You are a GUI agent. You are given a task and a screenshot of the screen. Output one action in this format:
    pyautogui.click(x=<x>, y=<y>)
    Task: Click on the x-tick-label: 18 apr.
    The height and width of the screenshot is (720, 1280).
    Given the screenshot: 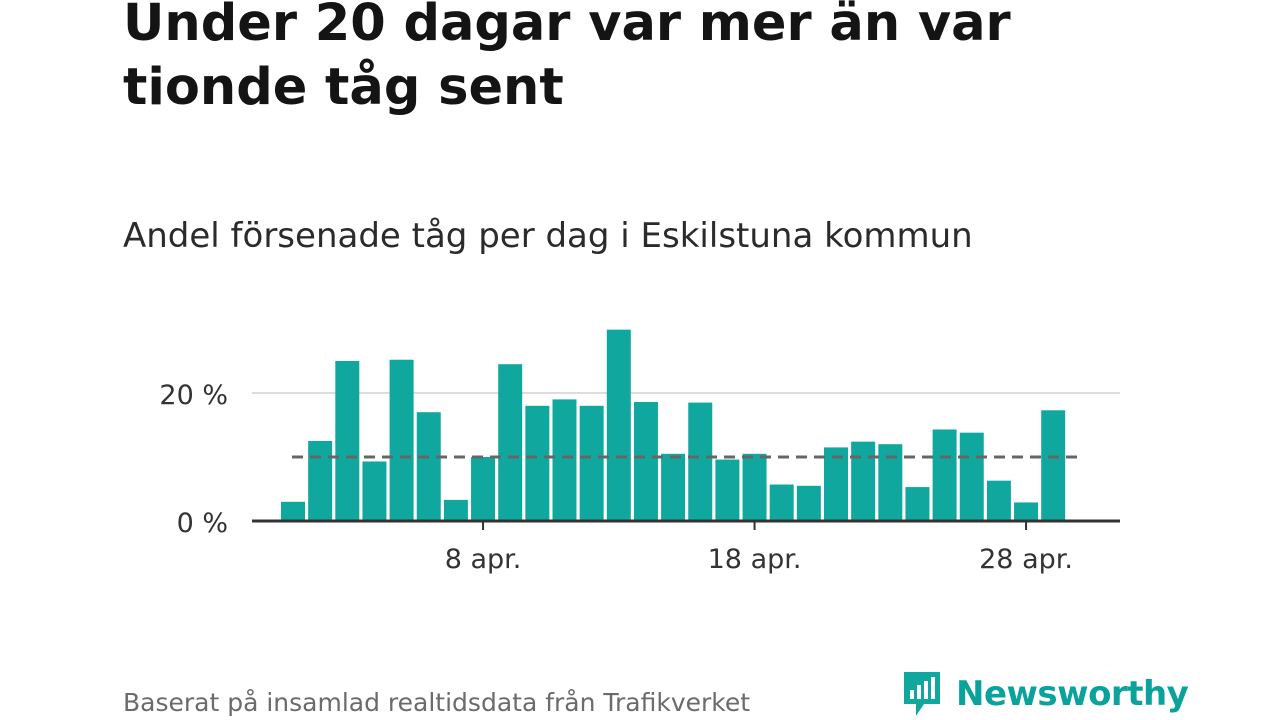 What is the action you would take?
    pyautogui.click(x=755, y=559)
    